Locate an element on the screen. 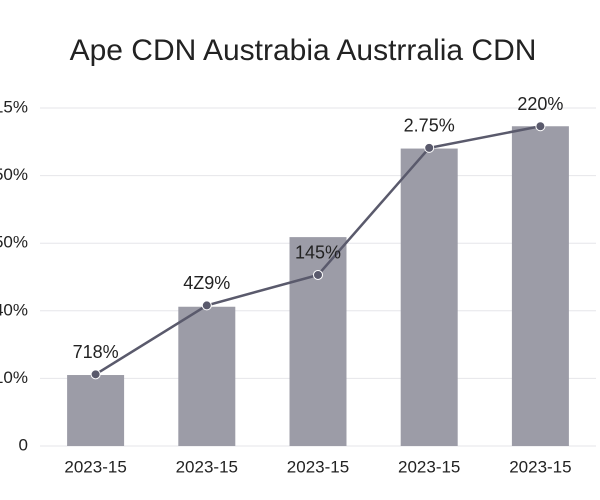 This screenshot has width=600, height=500. chart-title: Ape CDN Austrabia Austrralia CDN is located at coordinates (303, 50).